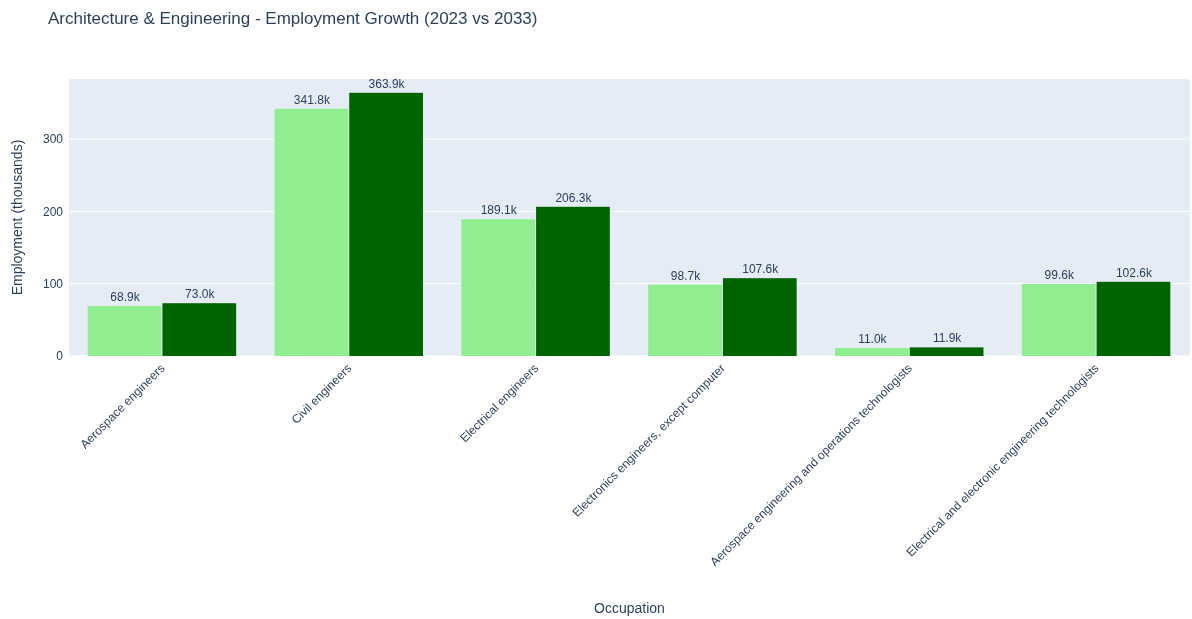 This screenshot has height=619, width=1192. Describe the element at coordinates (60, 356) in the screenshot. I see `y-tick-label: 0` at that location.